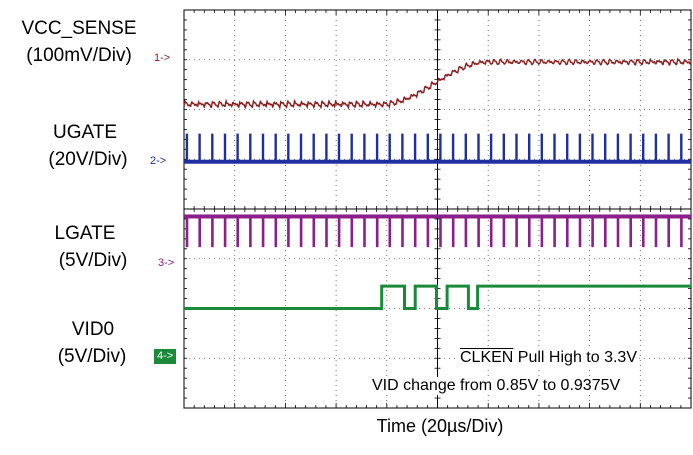 This screenshot has height=455, width=693. What do you see at coordinates (437, 216) in the screenshot?
I see `ch3-lgate-high-level` at bounding box center [437, 216].